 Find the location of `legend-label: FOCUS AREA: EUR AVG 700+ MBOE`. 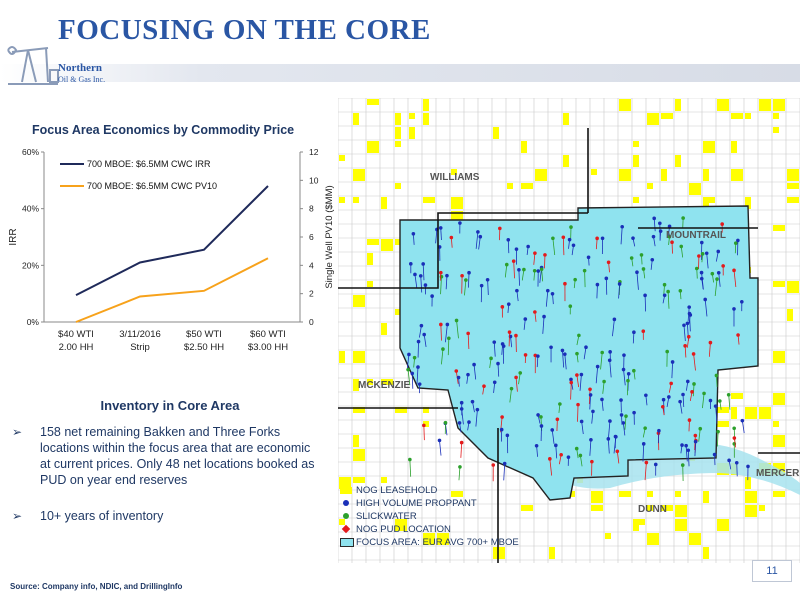

legend-label: FOCUS AREA: EUR AVG 700+ MBOE is located at coordinates (437, 542).